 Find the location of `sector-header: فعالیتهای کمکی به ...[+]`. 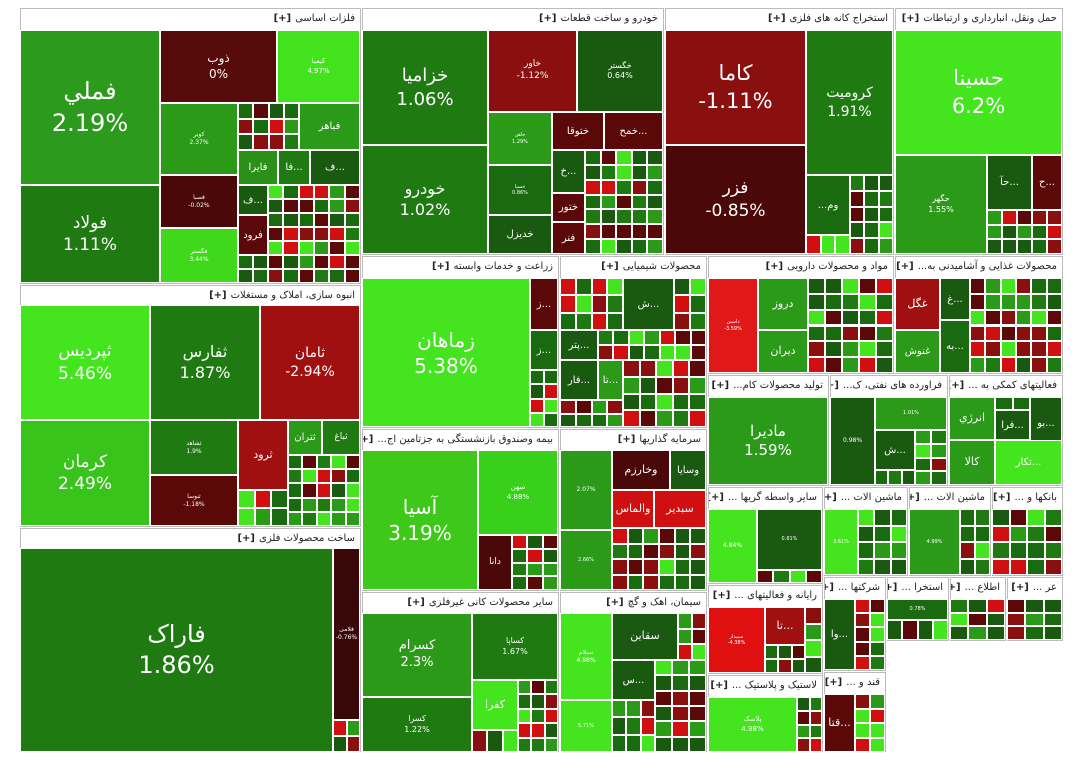

sector-header: فعالیتهای کمکی به ...[+] is located at coordinates (1006, 386).